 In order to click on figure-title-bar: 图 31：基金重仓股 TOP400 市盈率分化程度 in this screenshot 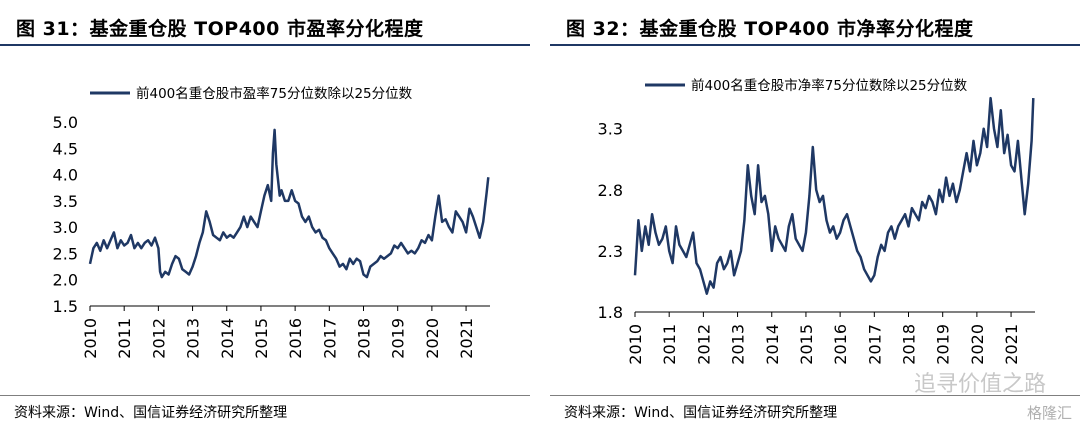, I will do `click(265, 28)`.